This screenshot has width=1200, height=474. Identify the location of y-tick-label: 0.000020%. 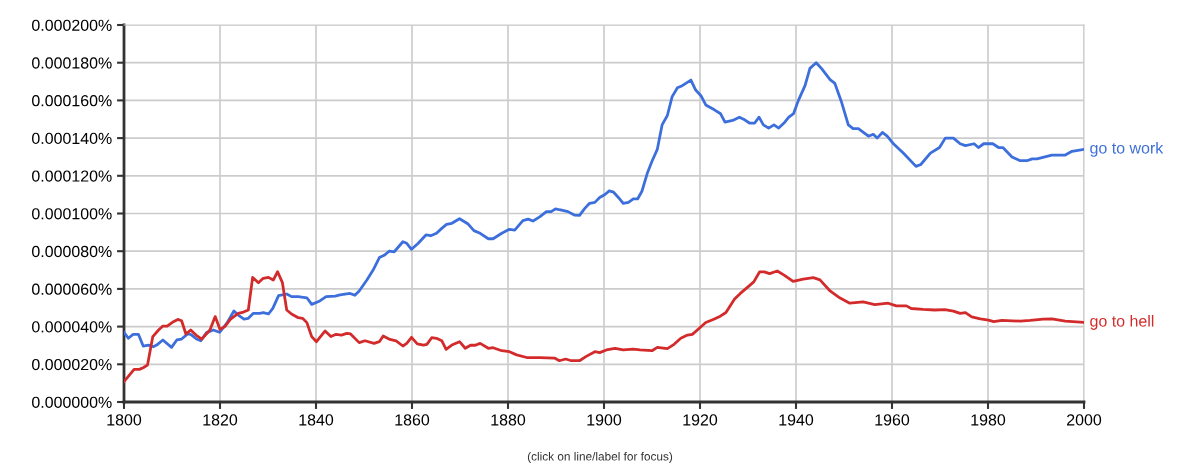
(72, 364).